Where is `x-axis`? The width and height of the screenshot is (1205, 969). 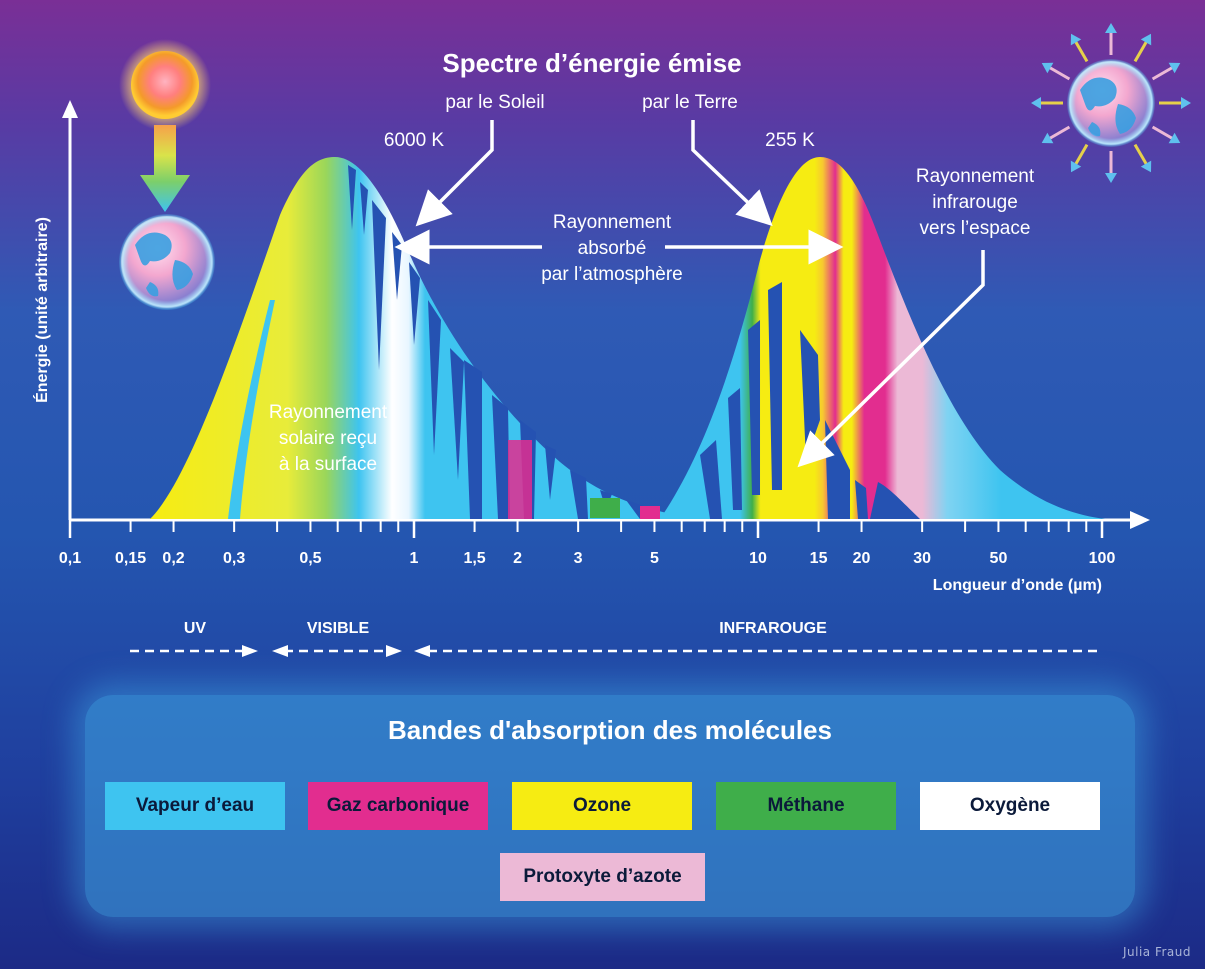 x-axis is located at coordinates (610, 520).